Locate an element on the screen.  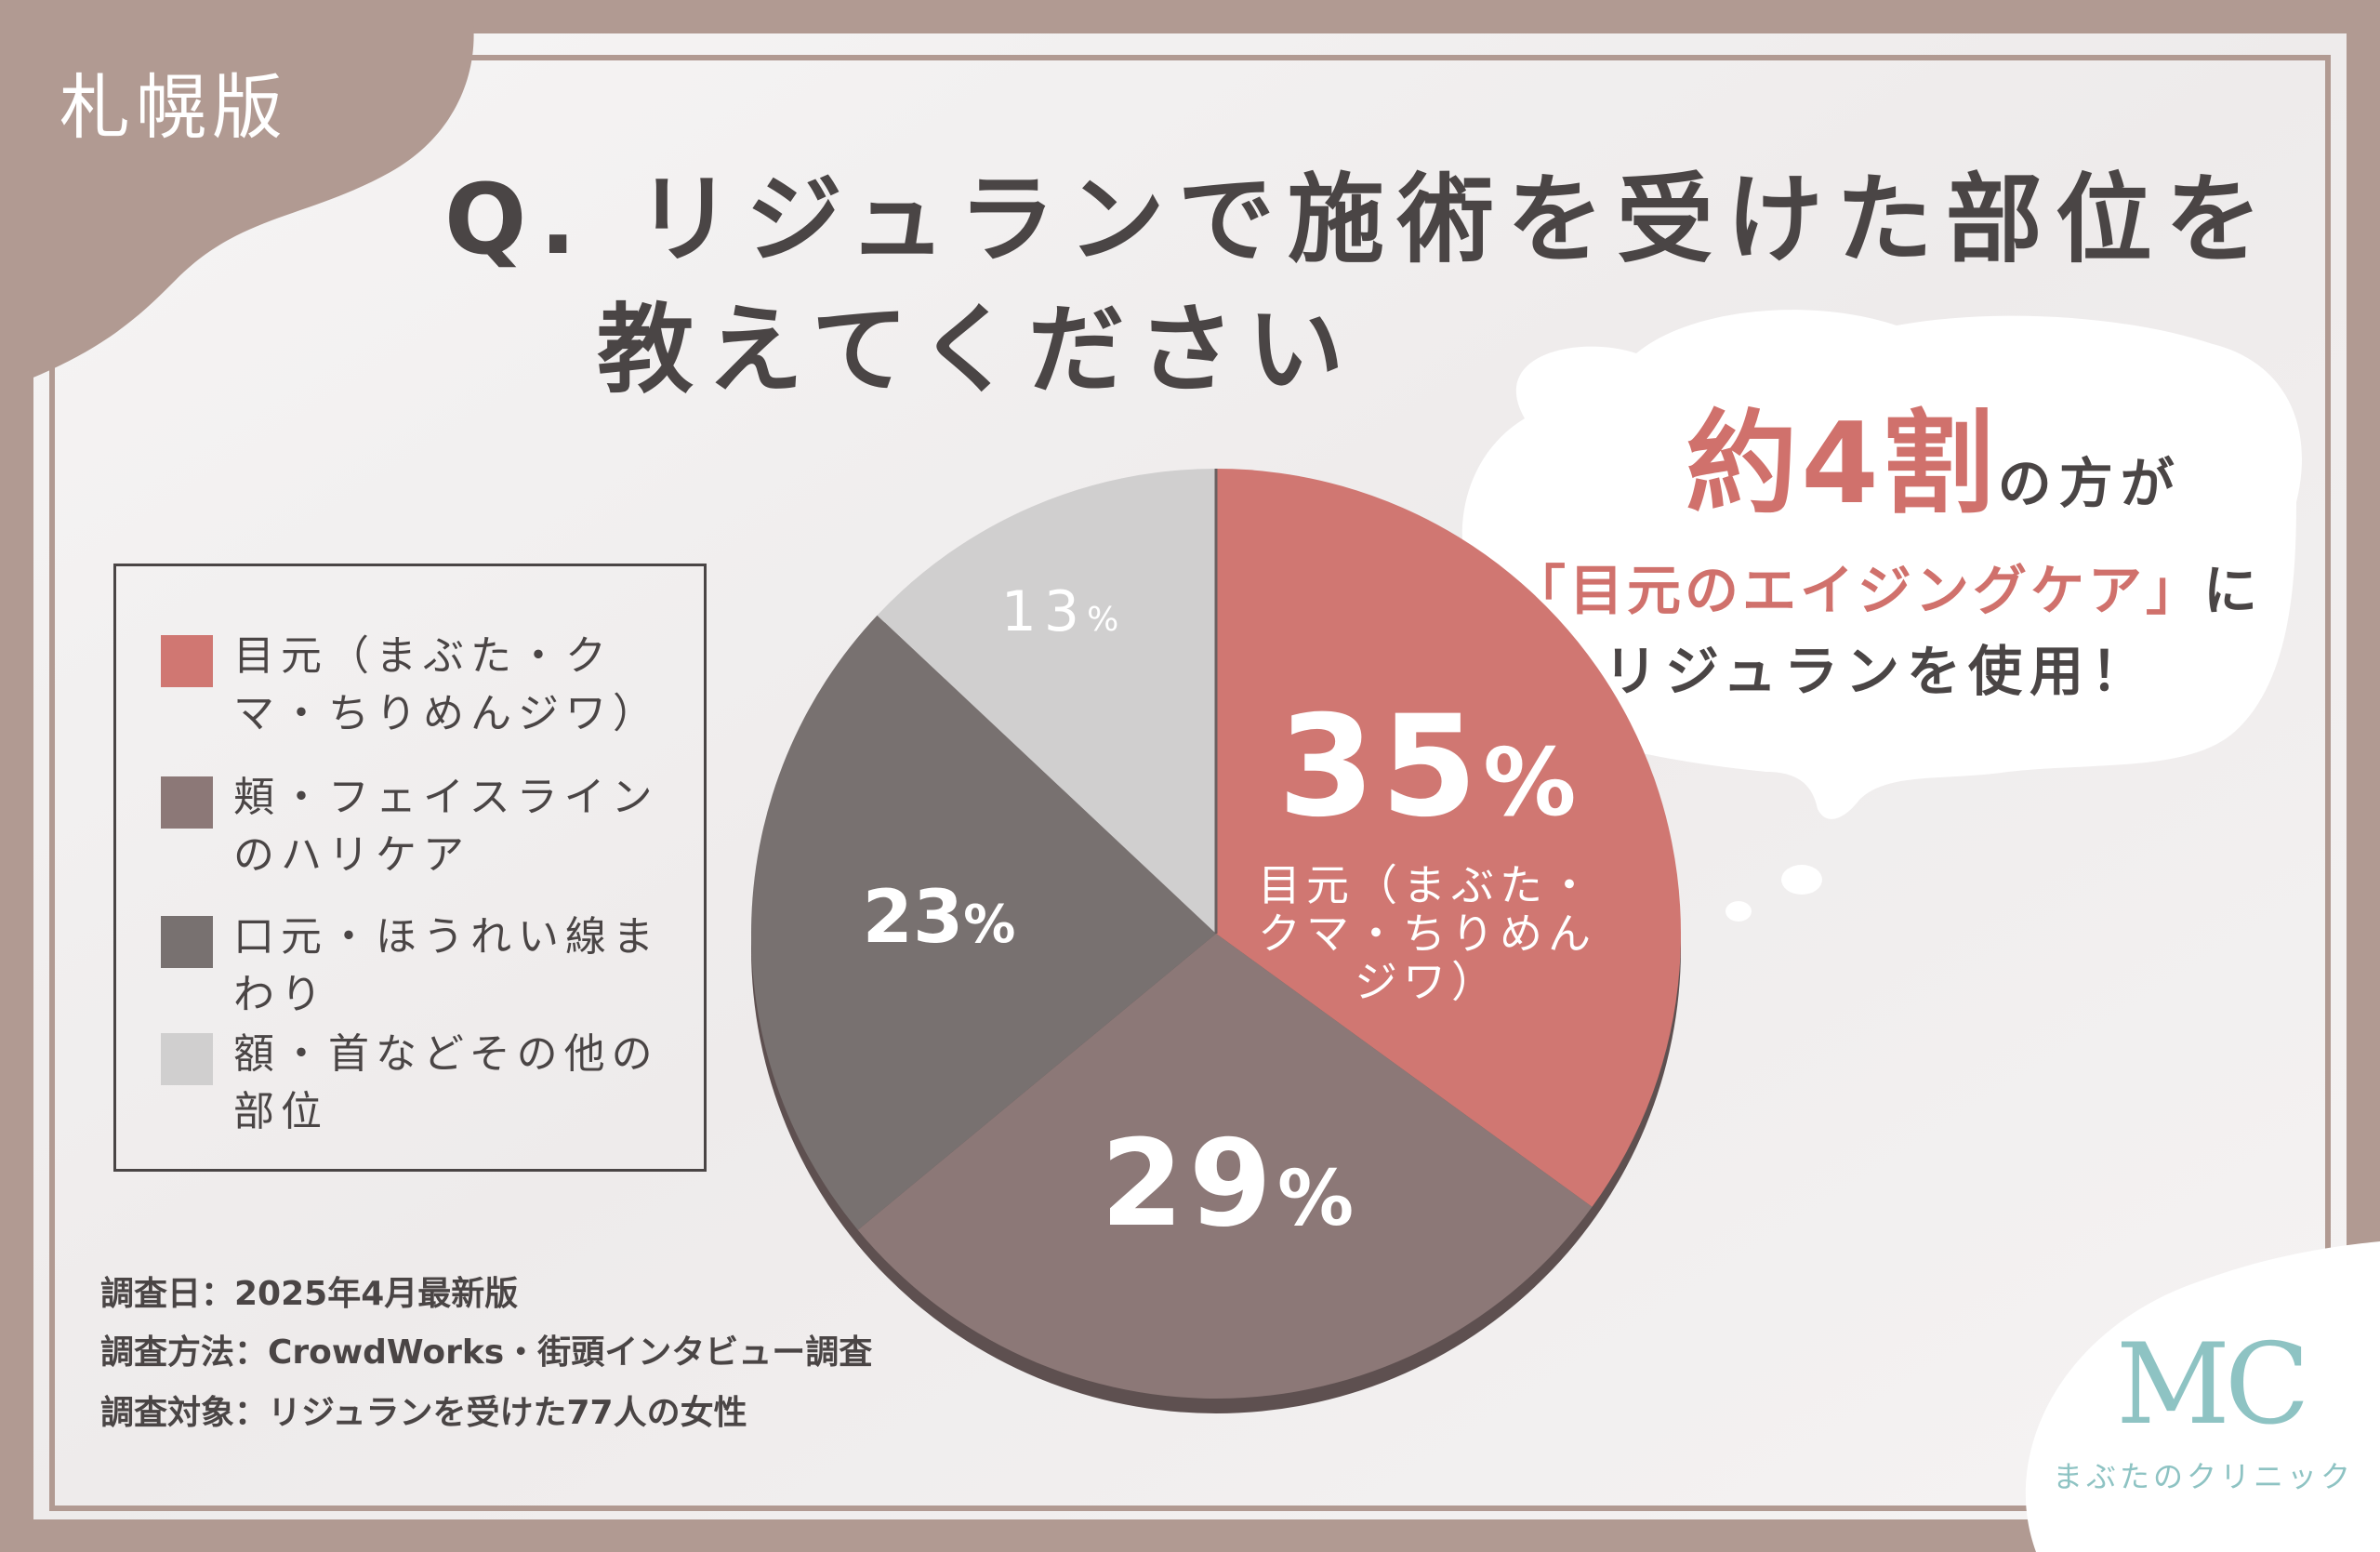
callout-quote: 「目元のエイジングケア」 is located at coordinates (1857, 590).